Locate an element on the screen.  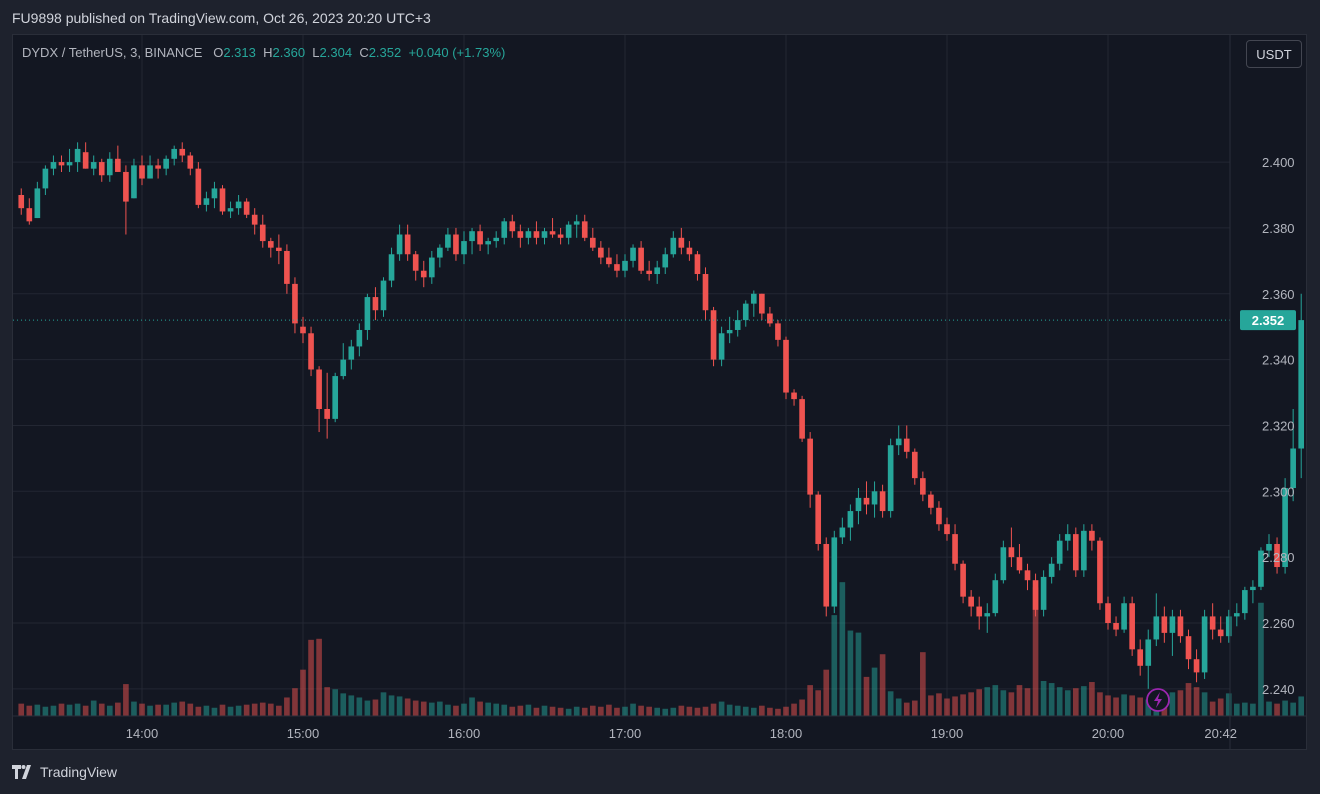
close-value: 2.352 is located at coordinates (385, 52).